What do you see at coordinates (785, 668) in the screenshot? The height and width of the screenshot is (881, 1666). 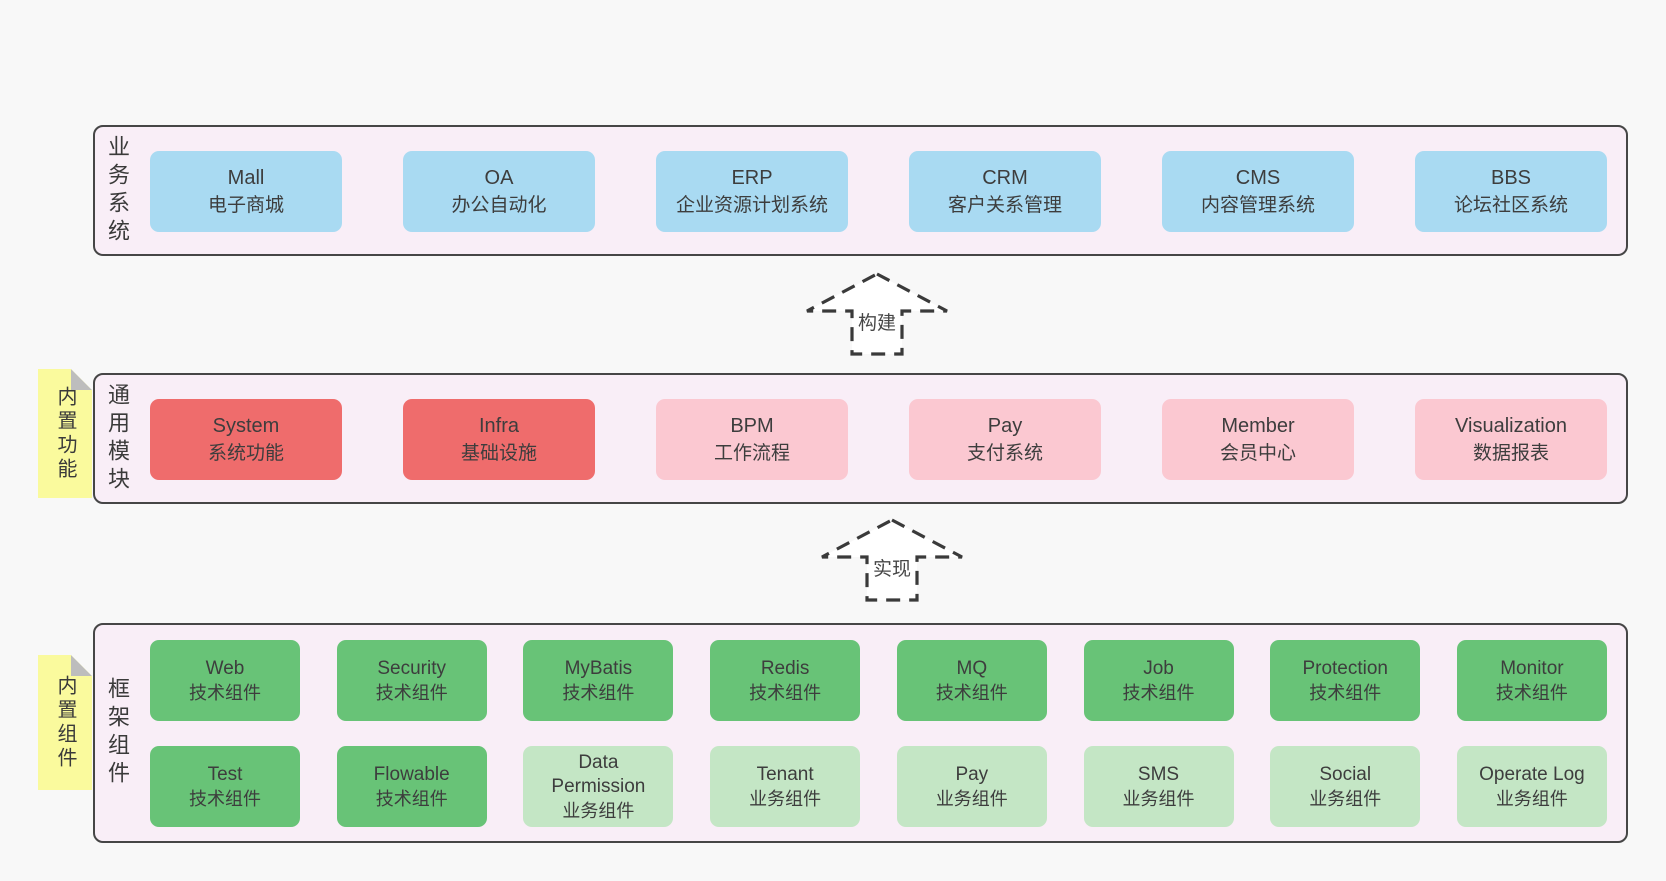 I see `box-title: Redis` at bounding box center [785, 668].